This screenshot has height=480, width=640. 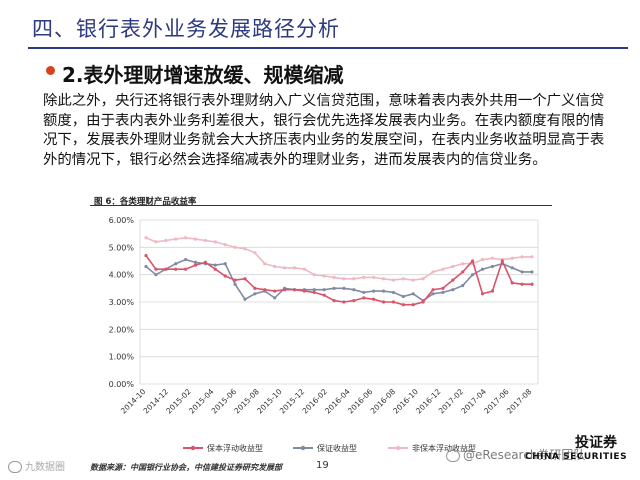 What do you see at coordinates (337, 448) in the screenshot?
I see `legend-label: 保证收益型` at bounding box center [337, 448].